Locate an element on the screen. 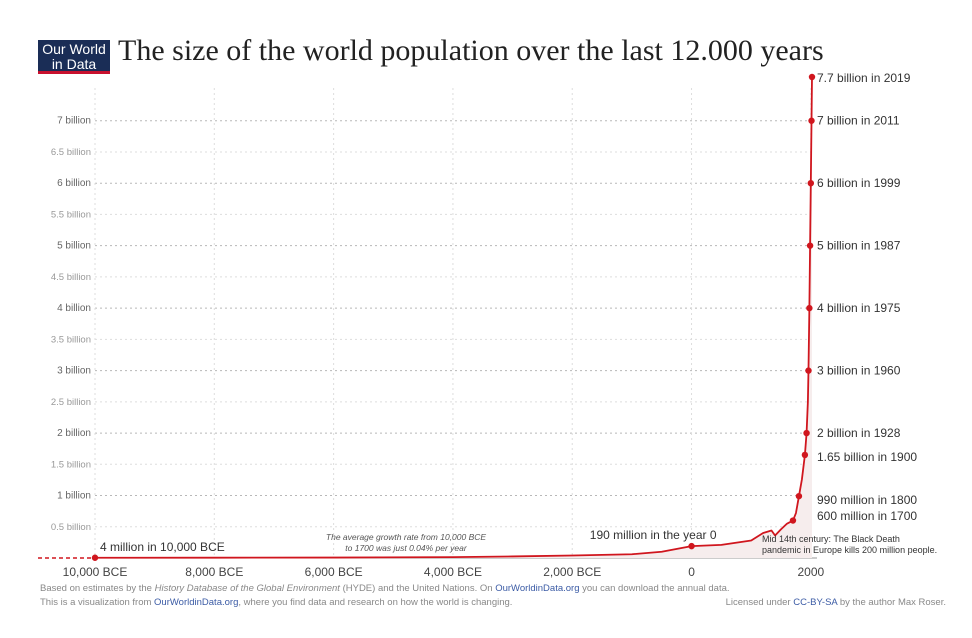  data-label: 190 million in the year 0 is located at coordinates (653, 535).